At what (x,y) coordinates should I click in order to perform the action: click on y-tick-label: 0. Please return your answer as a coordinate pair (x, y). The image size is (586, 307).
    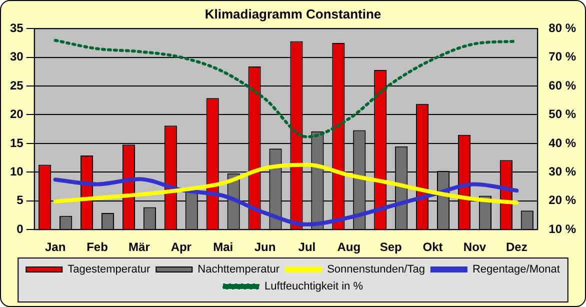
    Looking at the image, I should click on (20, 229).